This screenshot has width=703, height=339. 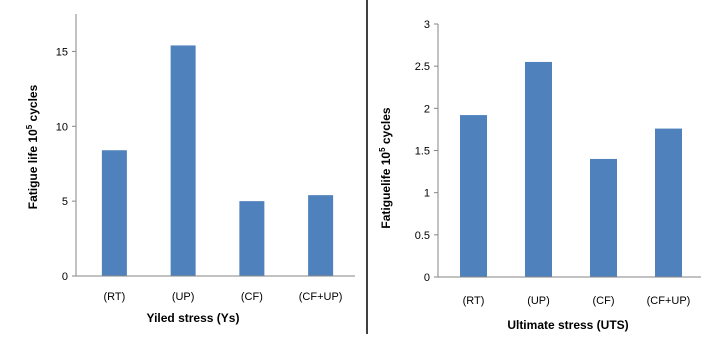 I want to click on y-tick-label: 2.5, so click(x=422, y=67).